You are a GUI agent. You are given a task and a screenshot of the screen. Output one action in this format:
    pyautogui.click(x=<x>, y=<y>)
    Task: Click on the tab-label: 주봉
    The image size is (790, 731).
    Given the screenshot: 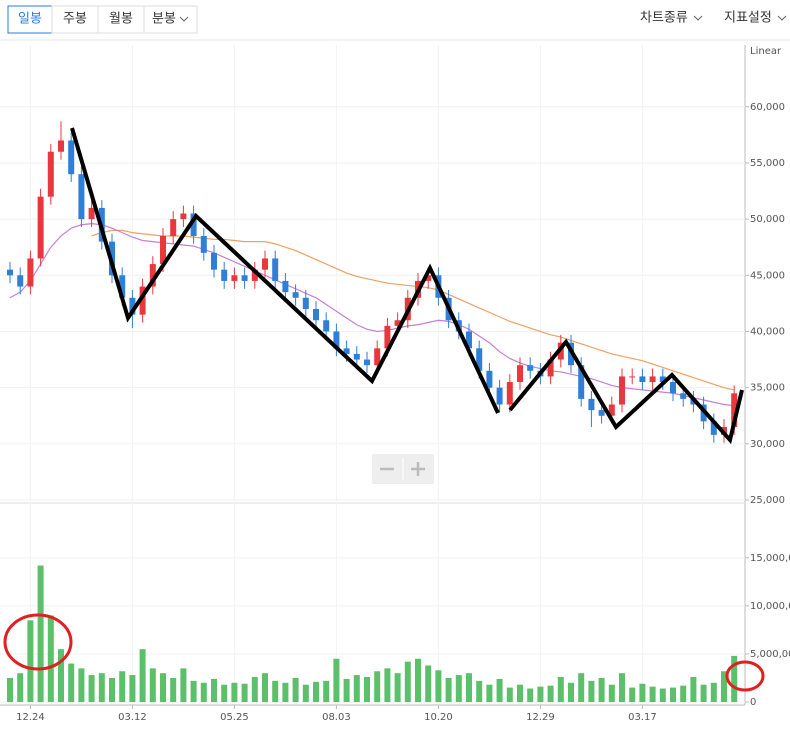 What is the action you would take?
    pyautogui.click(x=75, y=19)
    